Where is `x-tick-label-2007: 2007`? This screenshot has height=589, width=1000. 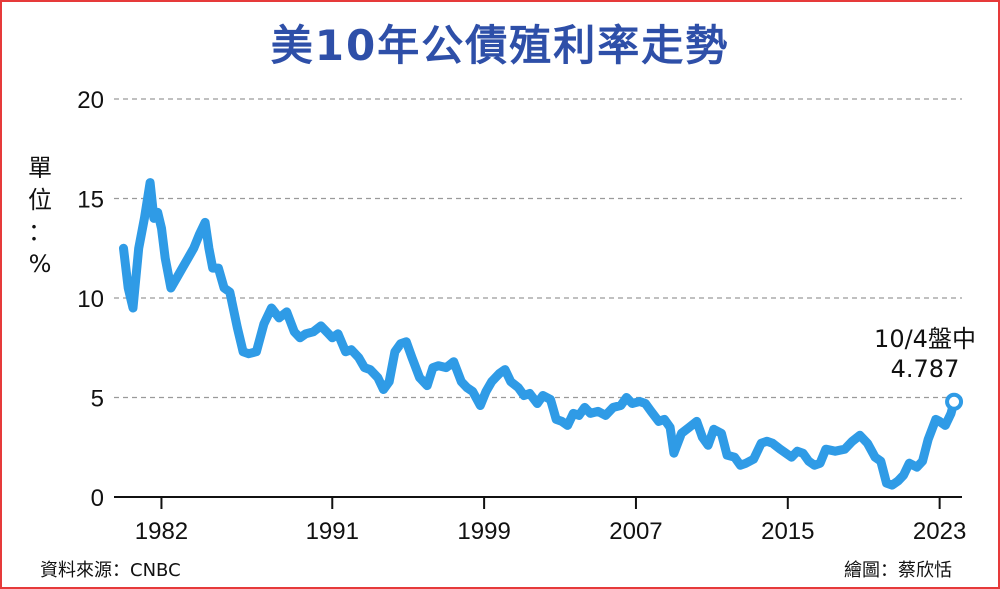 x-tick-label-2007: 2007 is located at coordinates (635, 531).